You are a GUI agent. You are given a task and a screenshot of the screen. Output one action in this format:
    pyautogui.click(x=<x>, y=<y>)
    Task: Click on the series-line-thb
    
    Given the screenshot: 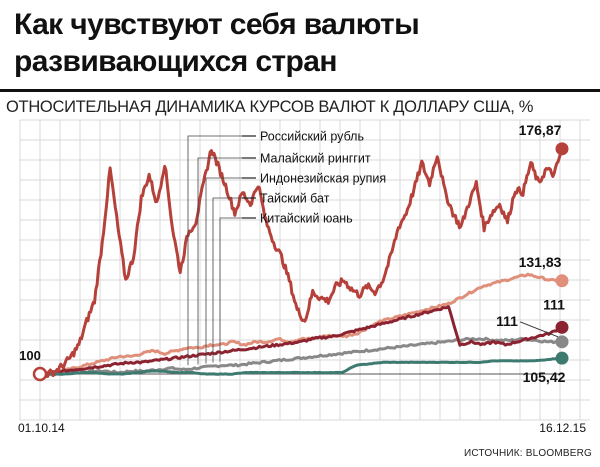 What is the action you would take?
    pyautogui.click(x=301, y=356)
    